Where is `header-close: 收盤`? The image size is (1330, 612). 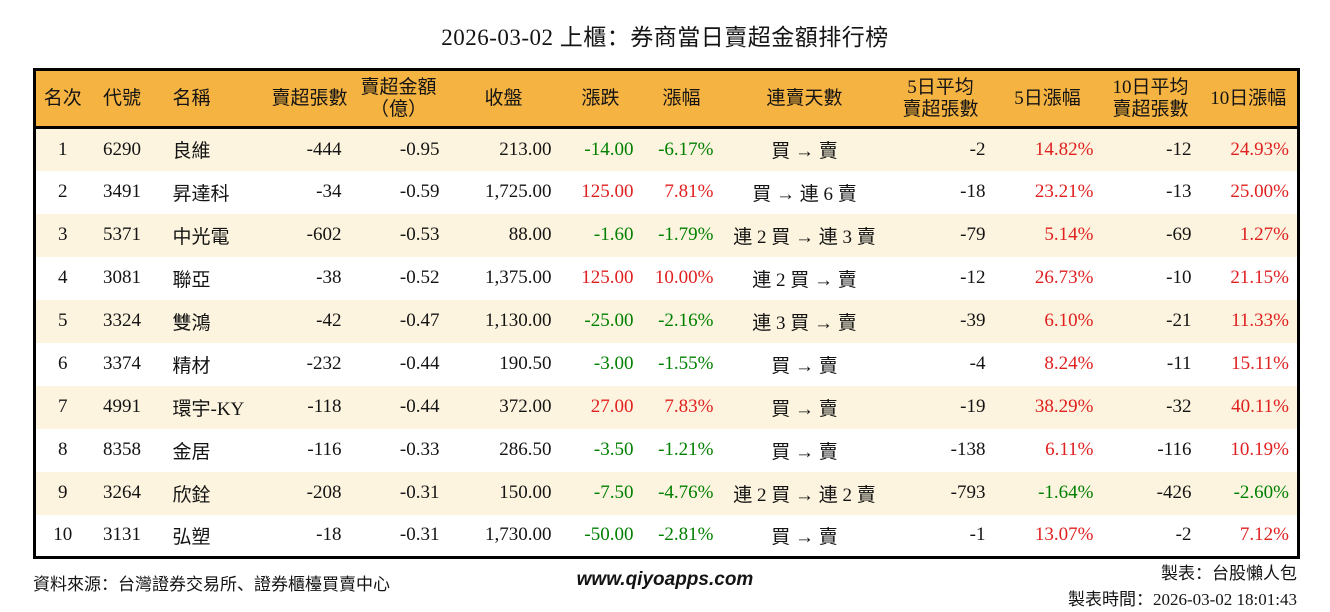 header-close: 收盤 is located at coordinates (503, 99).